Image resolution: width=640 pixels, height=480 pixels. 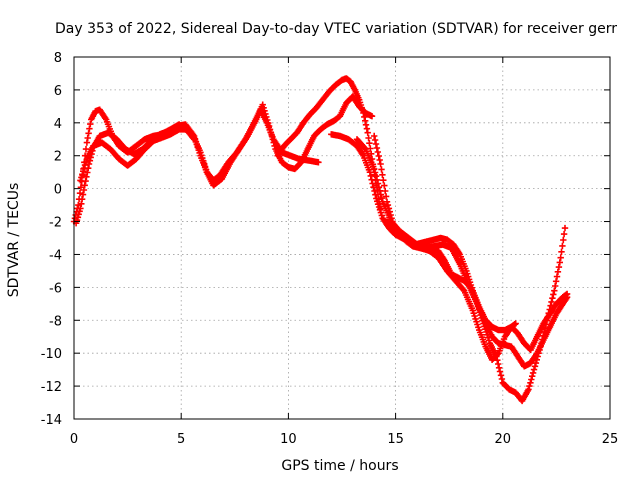 I want to click on y-tick-label: -12, so click(x=51, y=387).